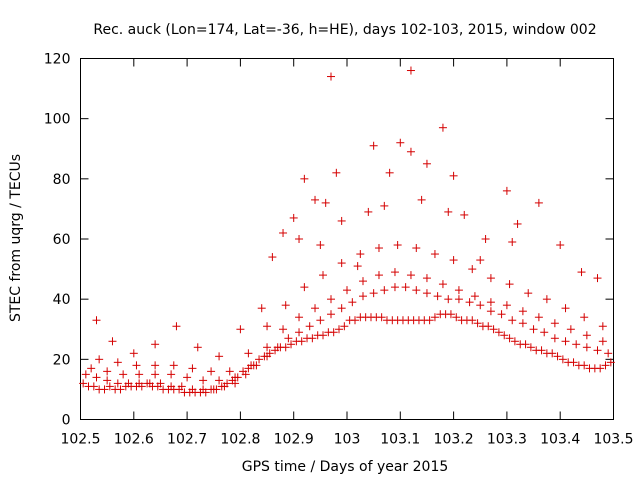 The width and height of the screenshot is (640, 480). I want to click on x-tick-label: 103, so click(347, 440).